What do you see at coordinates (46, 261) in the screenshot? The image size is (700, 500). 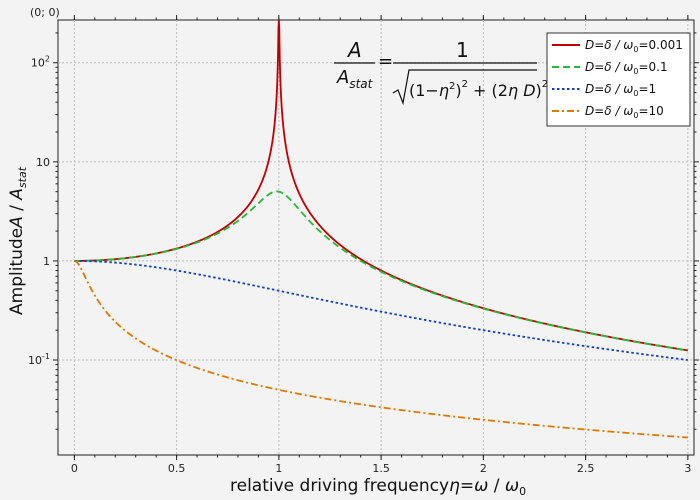 I see `y-tick-label: 1` at bounding box center [46, 261].